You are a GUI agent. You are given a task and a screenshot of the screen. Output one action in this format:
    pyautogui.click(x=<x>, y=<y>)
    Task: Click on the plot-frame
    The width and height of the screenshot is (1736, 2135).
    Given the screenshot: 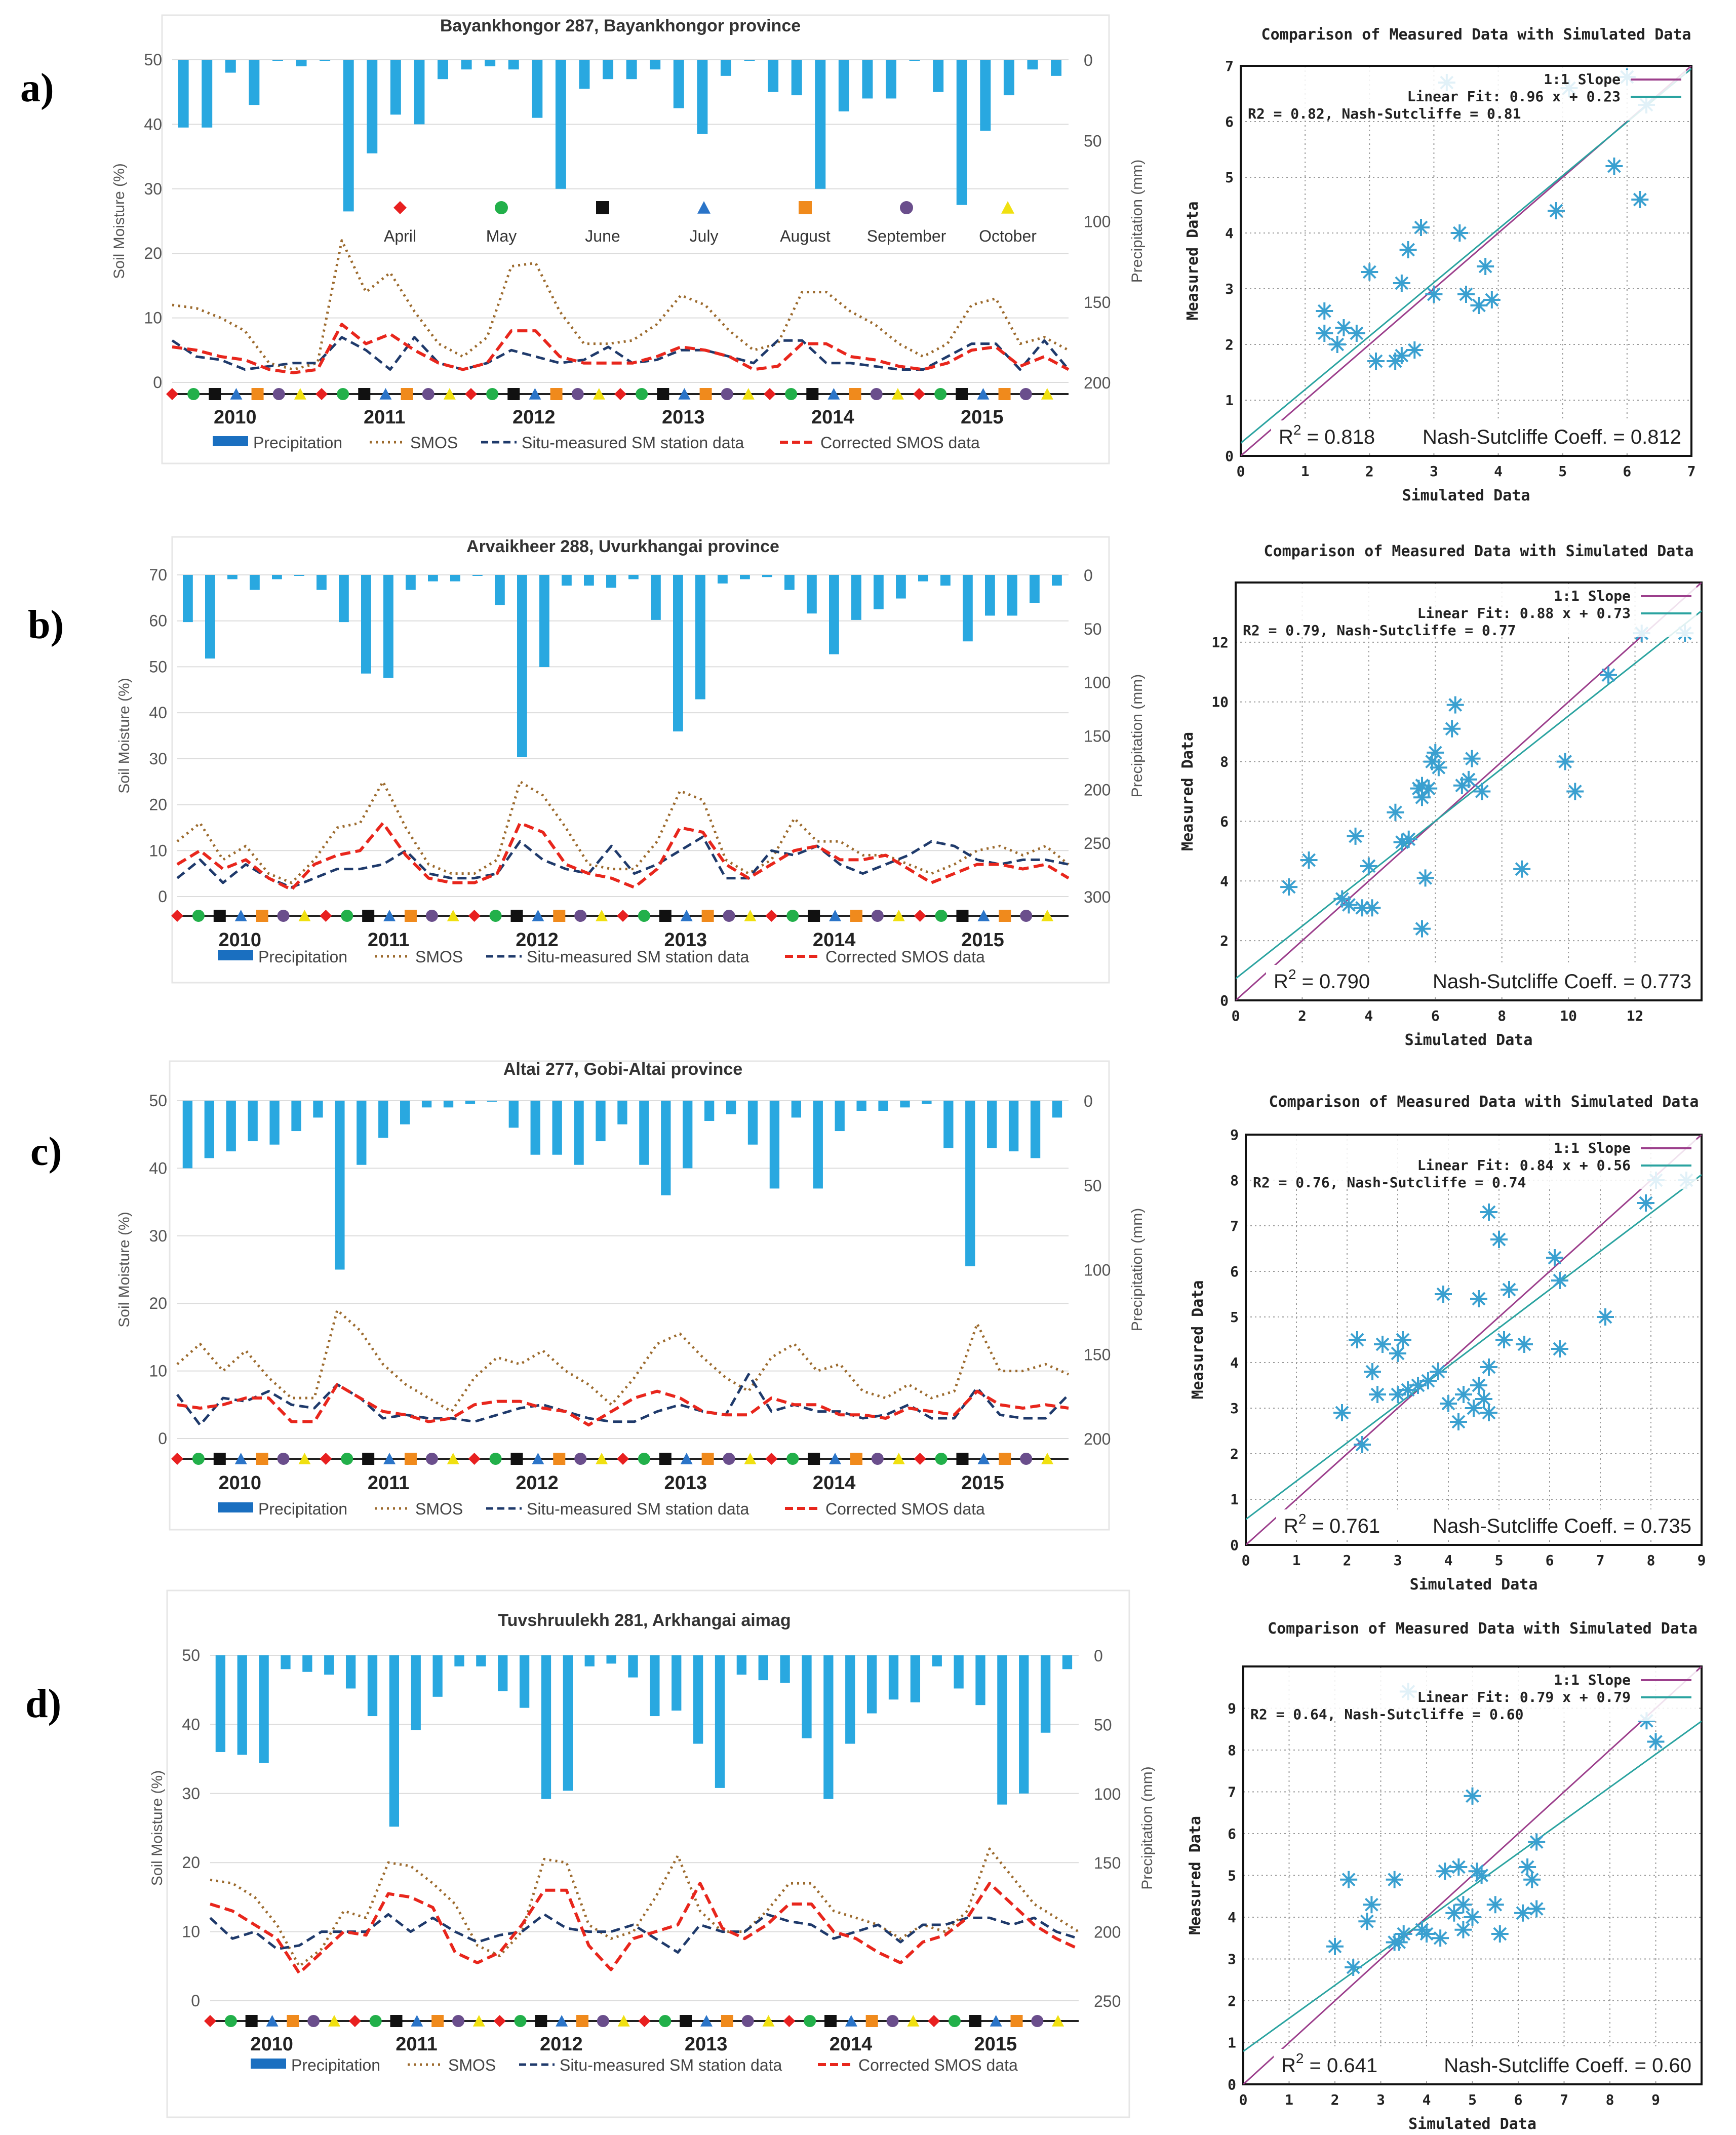 What is the action you would take?
    pyautogui.click(x=1469, y=791)
    